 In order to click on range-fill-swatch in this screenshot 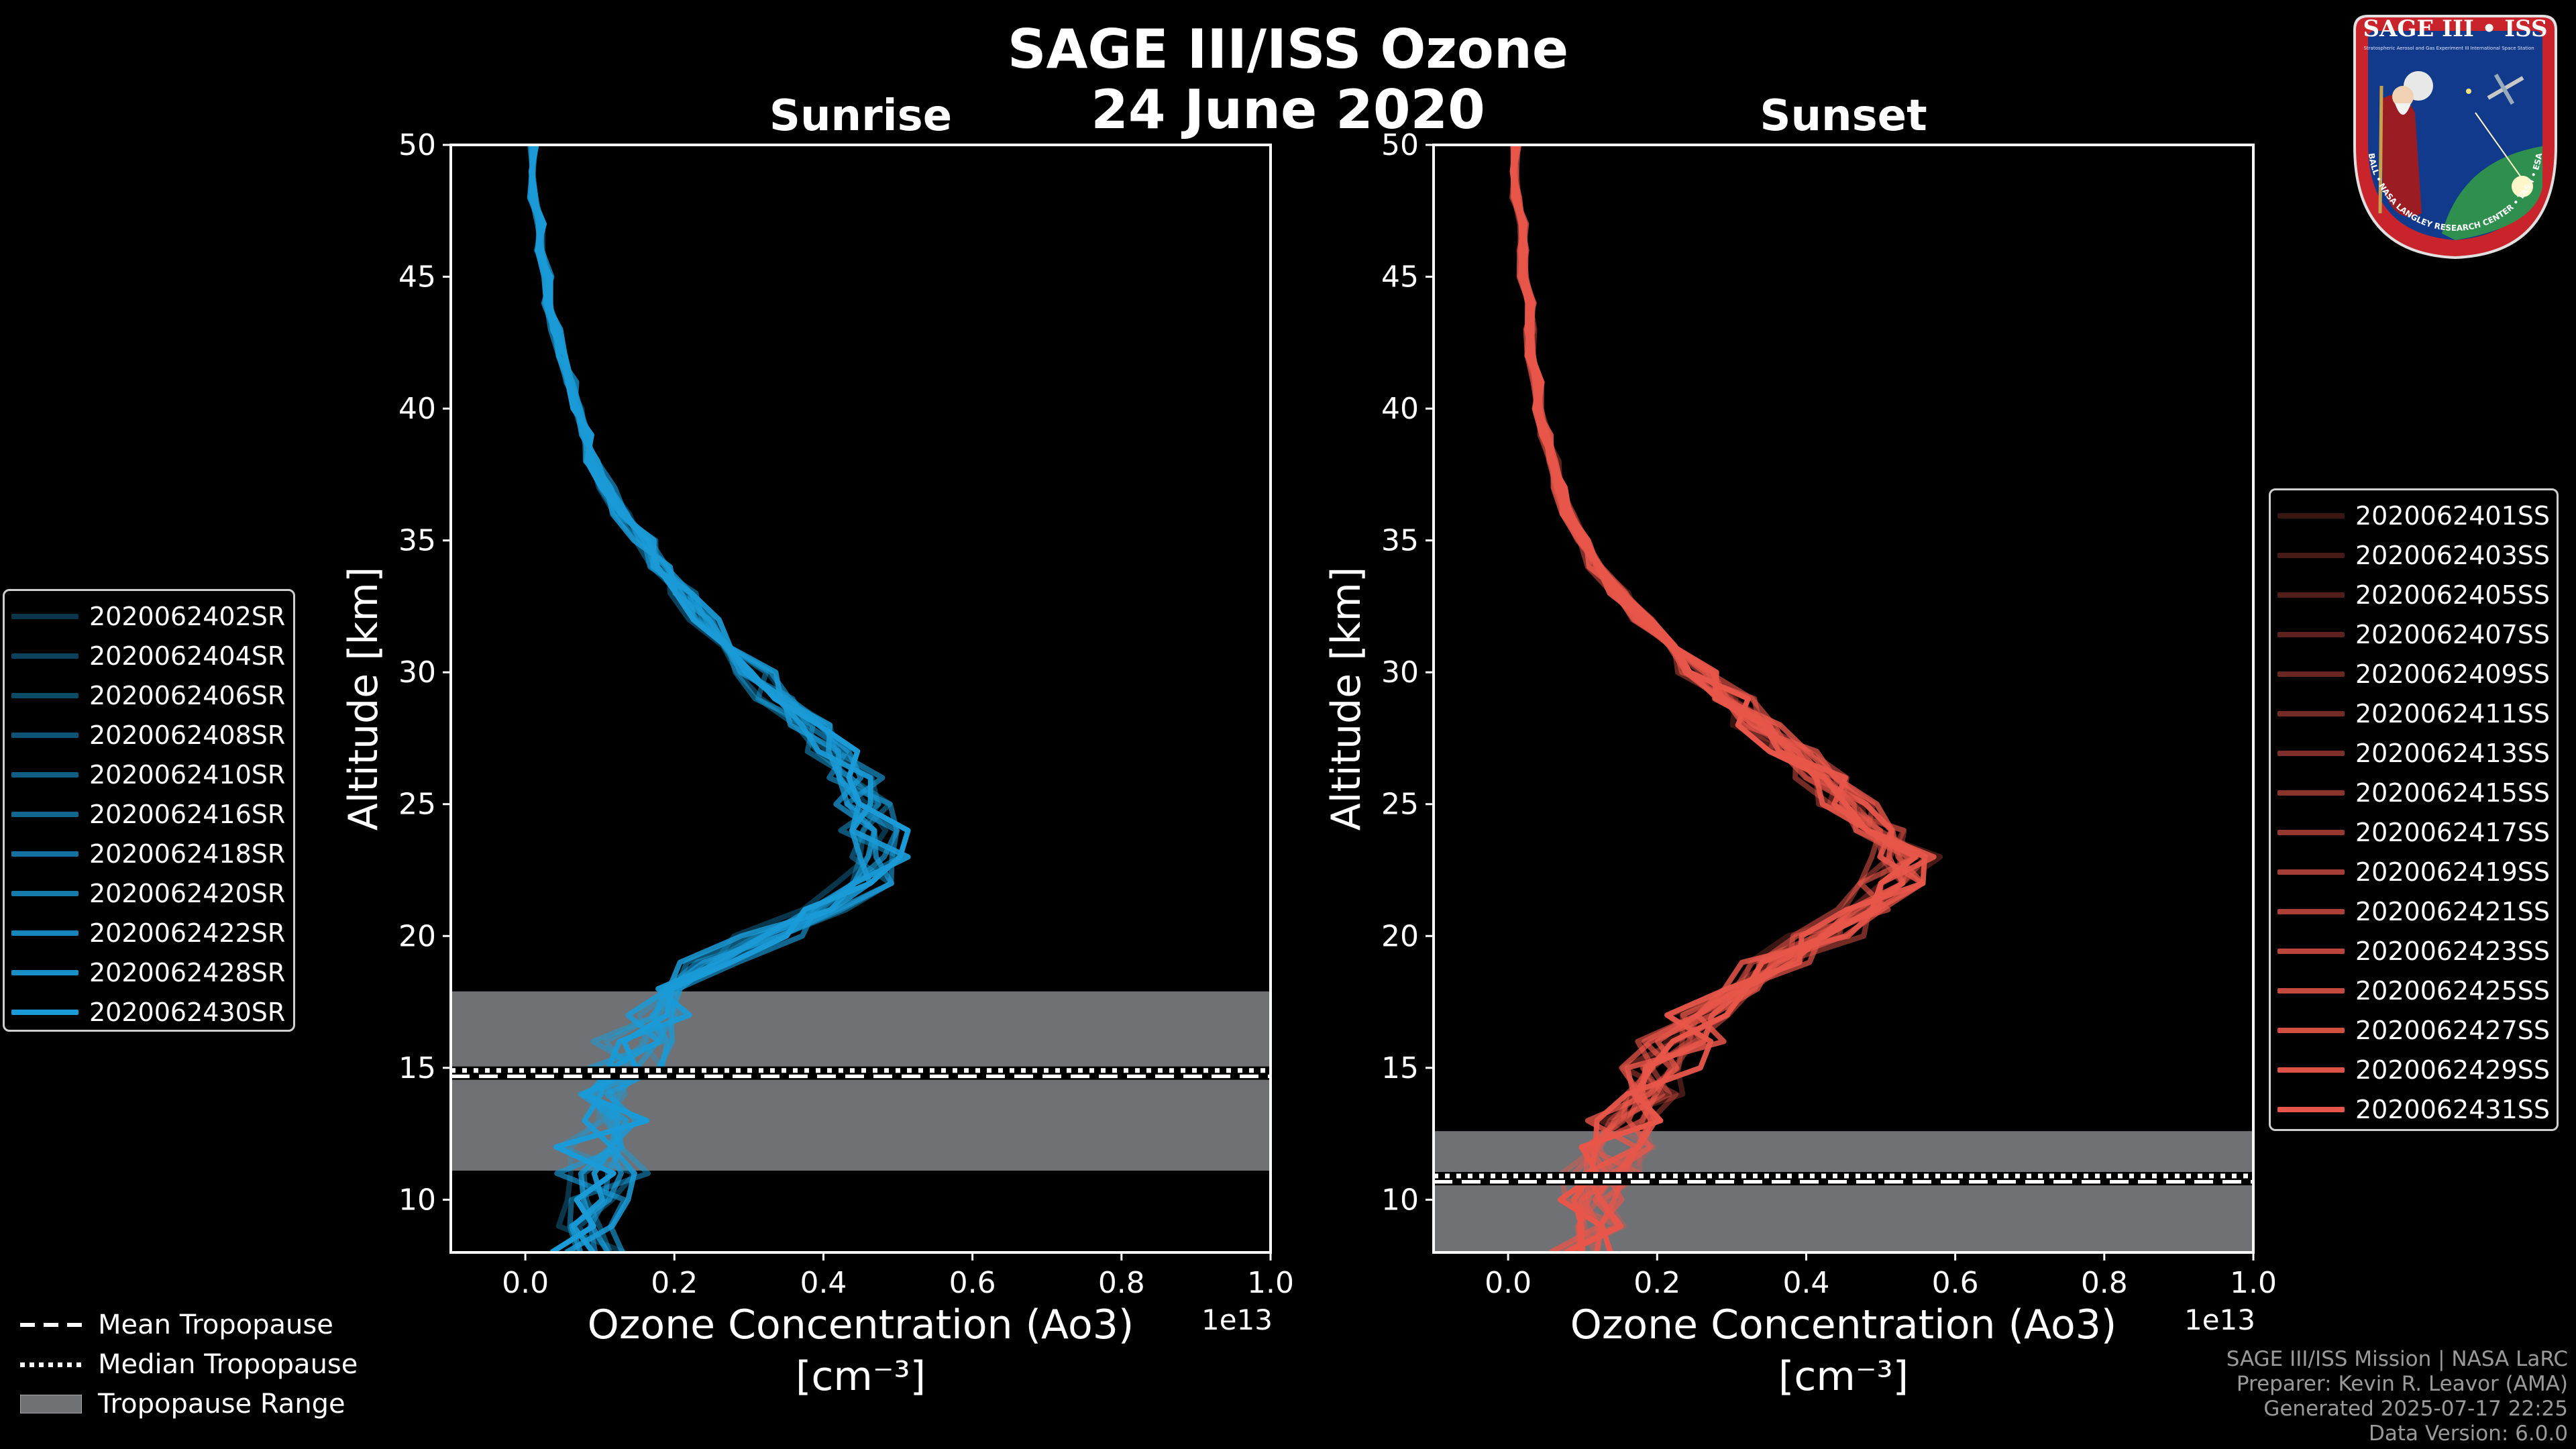, I will do `click(51, 1403)`.